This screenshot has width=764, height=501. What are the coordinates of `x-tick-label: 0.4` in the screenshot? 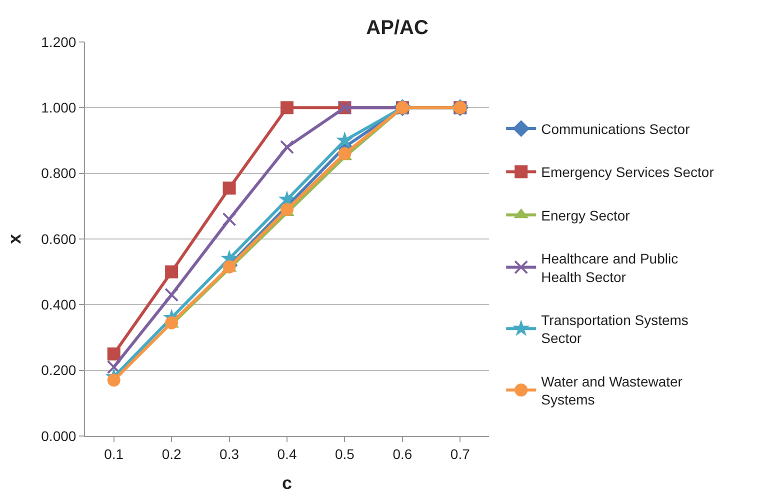 It's located at (287, 454).